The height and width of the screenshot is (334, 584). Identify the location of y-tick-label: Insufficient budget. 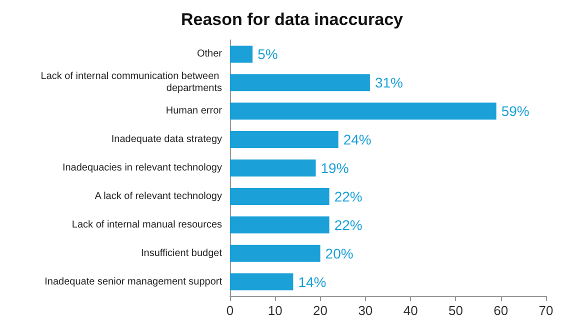
(181, 253).